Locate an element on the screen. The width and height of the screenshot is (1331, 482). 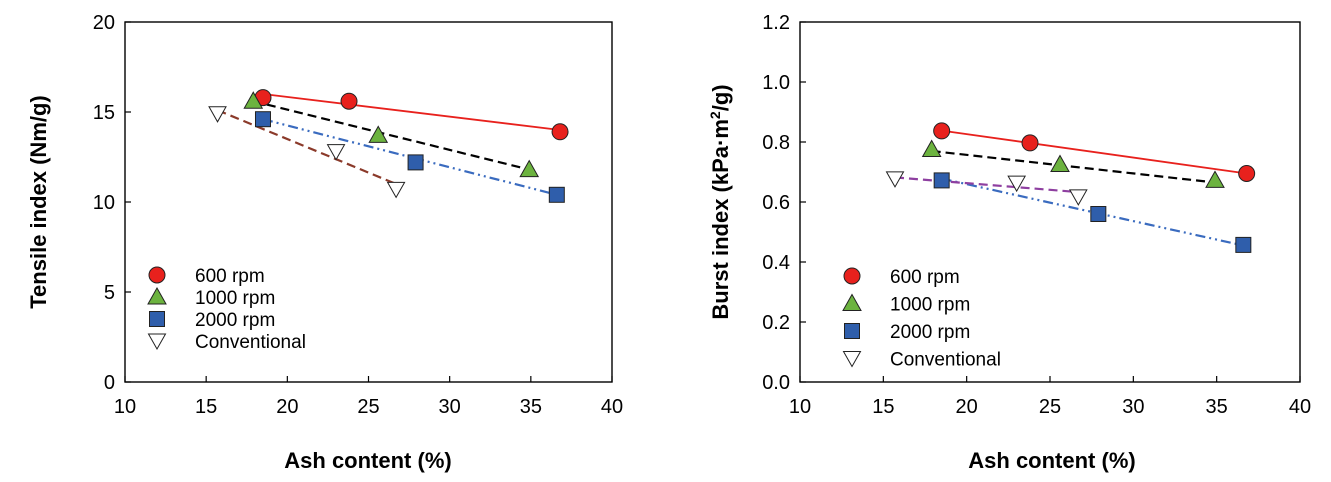
y-tick-label: 0.0 is located at coordinates (776, 383).